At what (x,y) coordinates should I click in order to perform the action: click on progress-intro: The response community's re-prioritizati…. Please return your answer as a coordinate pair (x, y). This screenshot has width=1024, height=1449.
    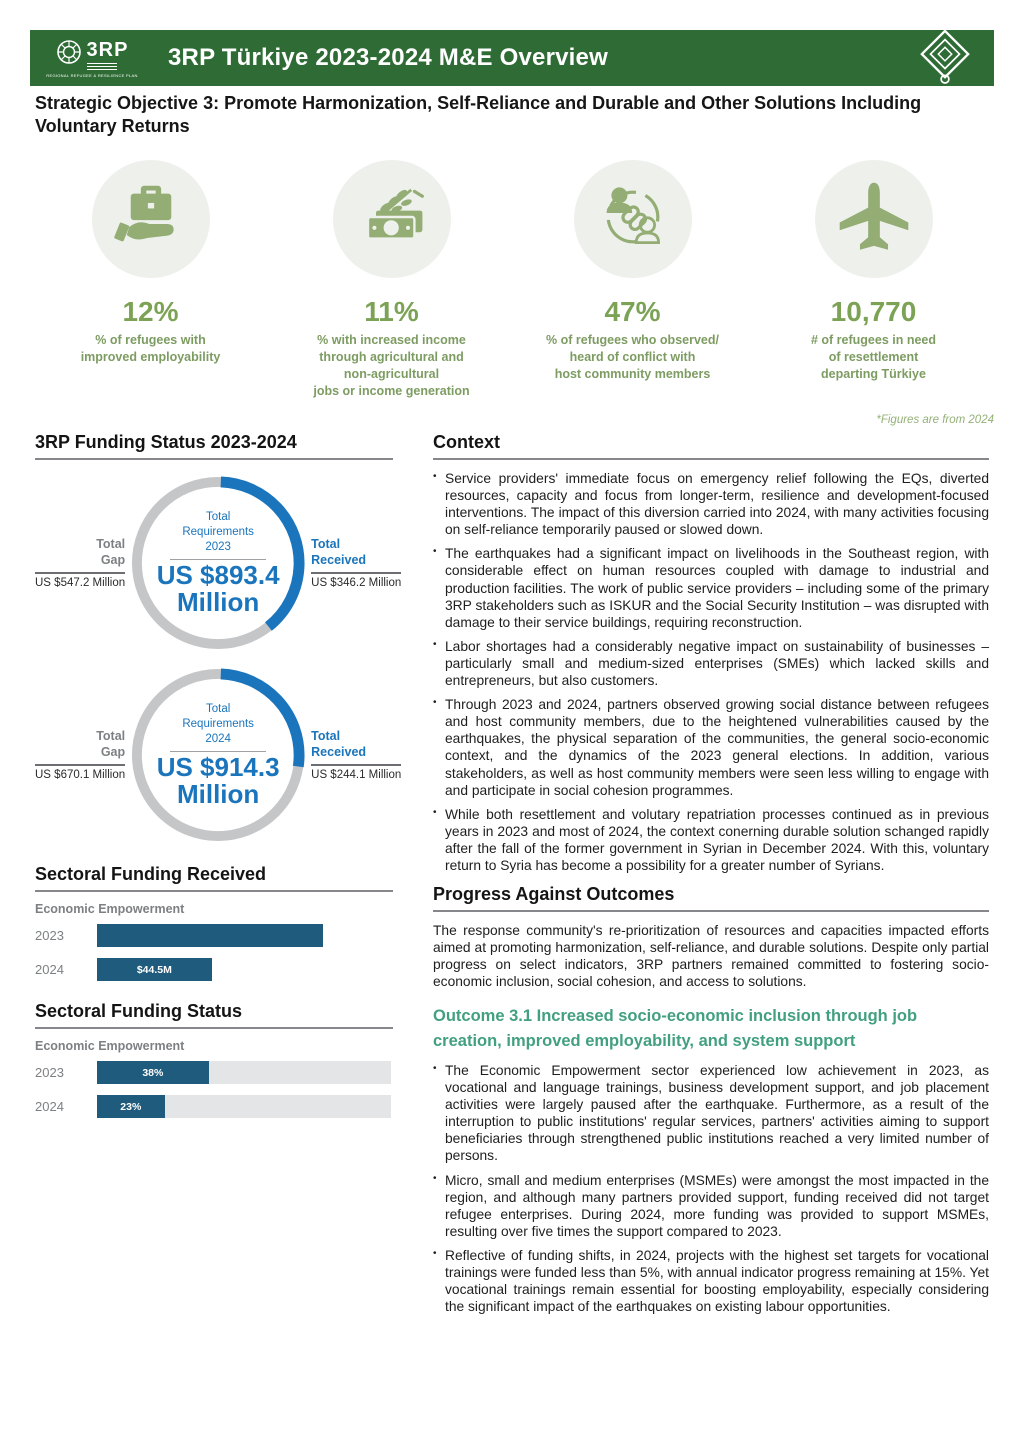
    Looking at the image, I should click on (711, 956).